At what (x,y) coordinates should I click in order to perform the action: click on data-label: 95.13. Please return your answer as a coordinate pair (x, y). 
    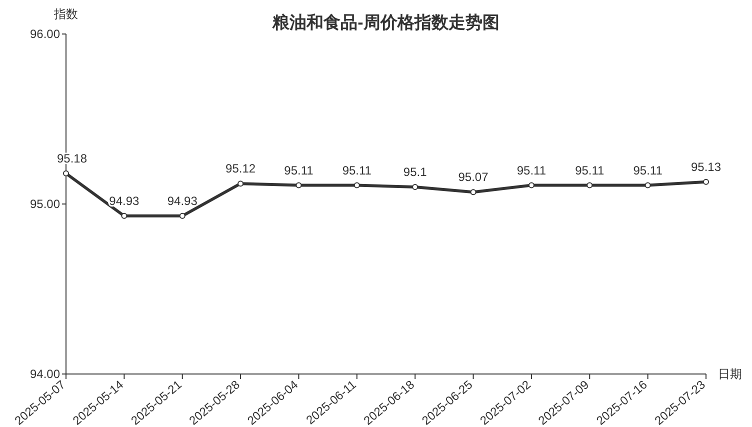
    Looking at the image, I should click on (706, 167).